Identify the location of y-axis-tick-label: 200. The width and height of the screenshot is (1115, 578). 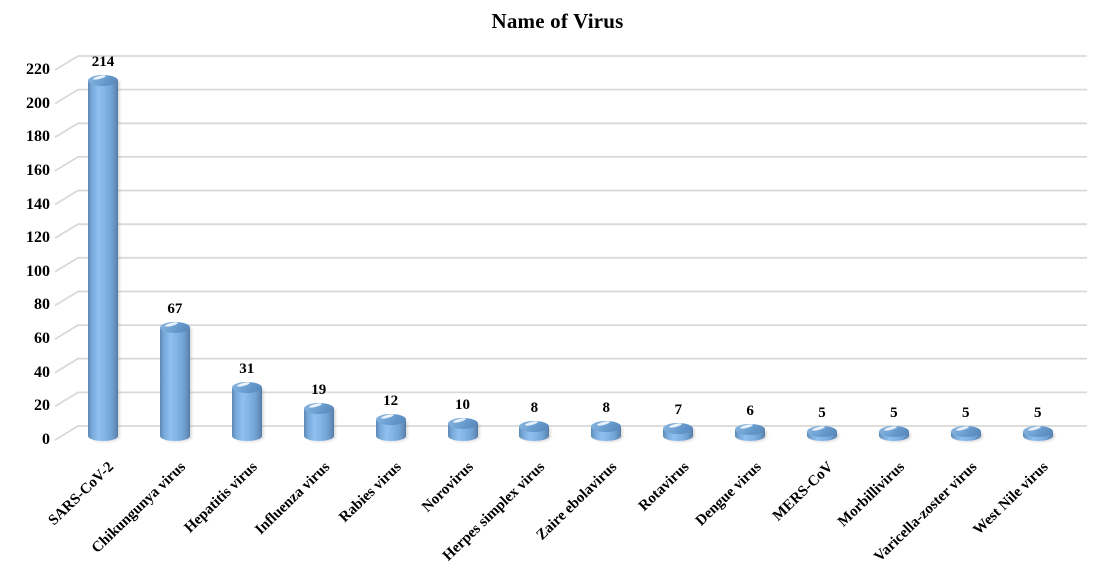
(38, 103).